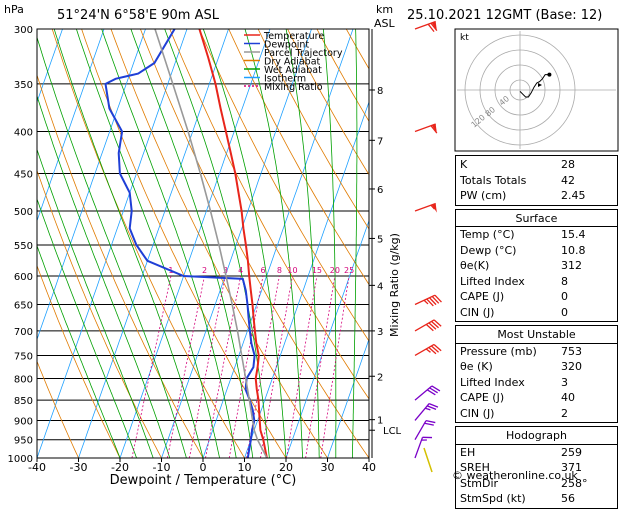 This screenshot has height=512, width=629. What do you see at coordinates (536, 251) in the screenshot?
I see `stat-row: Dewp (°C) 10.8` at bounding box center [536, 251].